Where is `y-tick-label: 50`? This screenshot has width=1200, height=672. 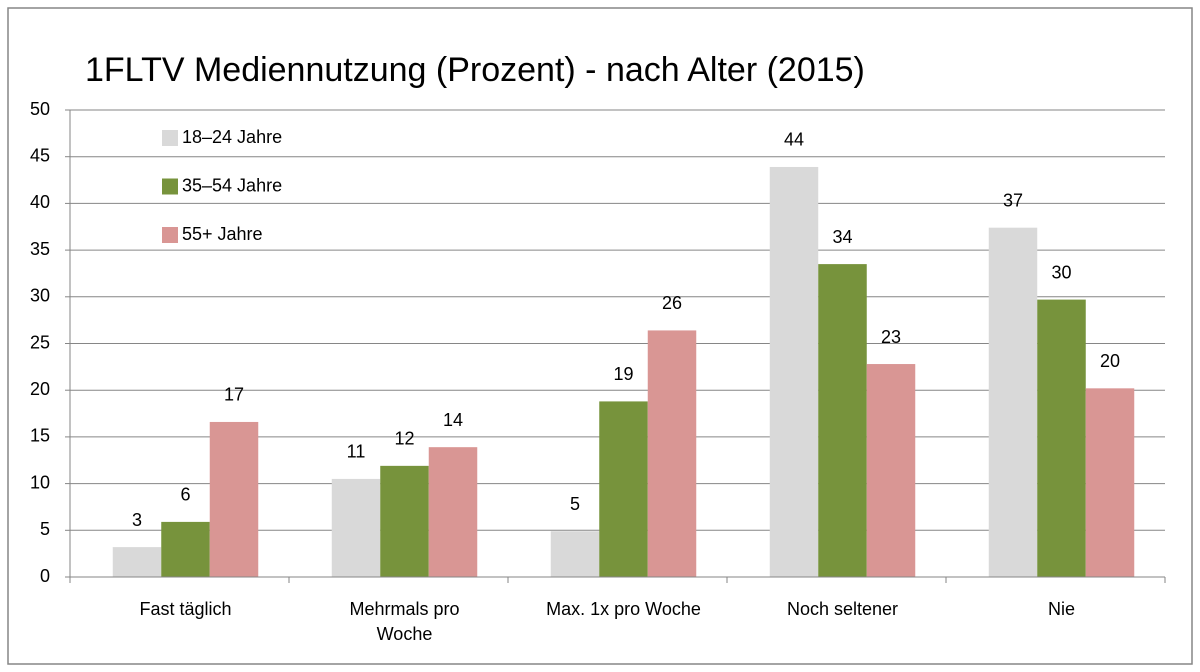 y-tick-label: 50 is located at coordinates (40, 109).